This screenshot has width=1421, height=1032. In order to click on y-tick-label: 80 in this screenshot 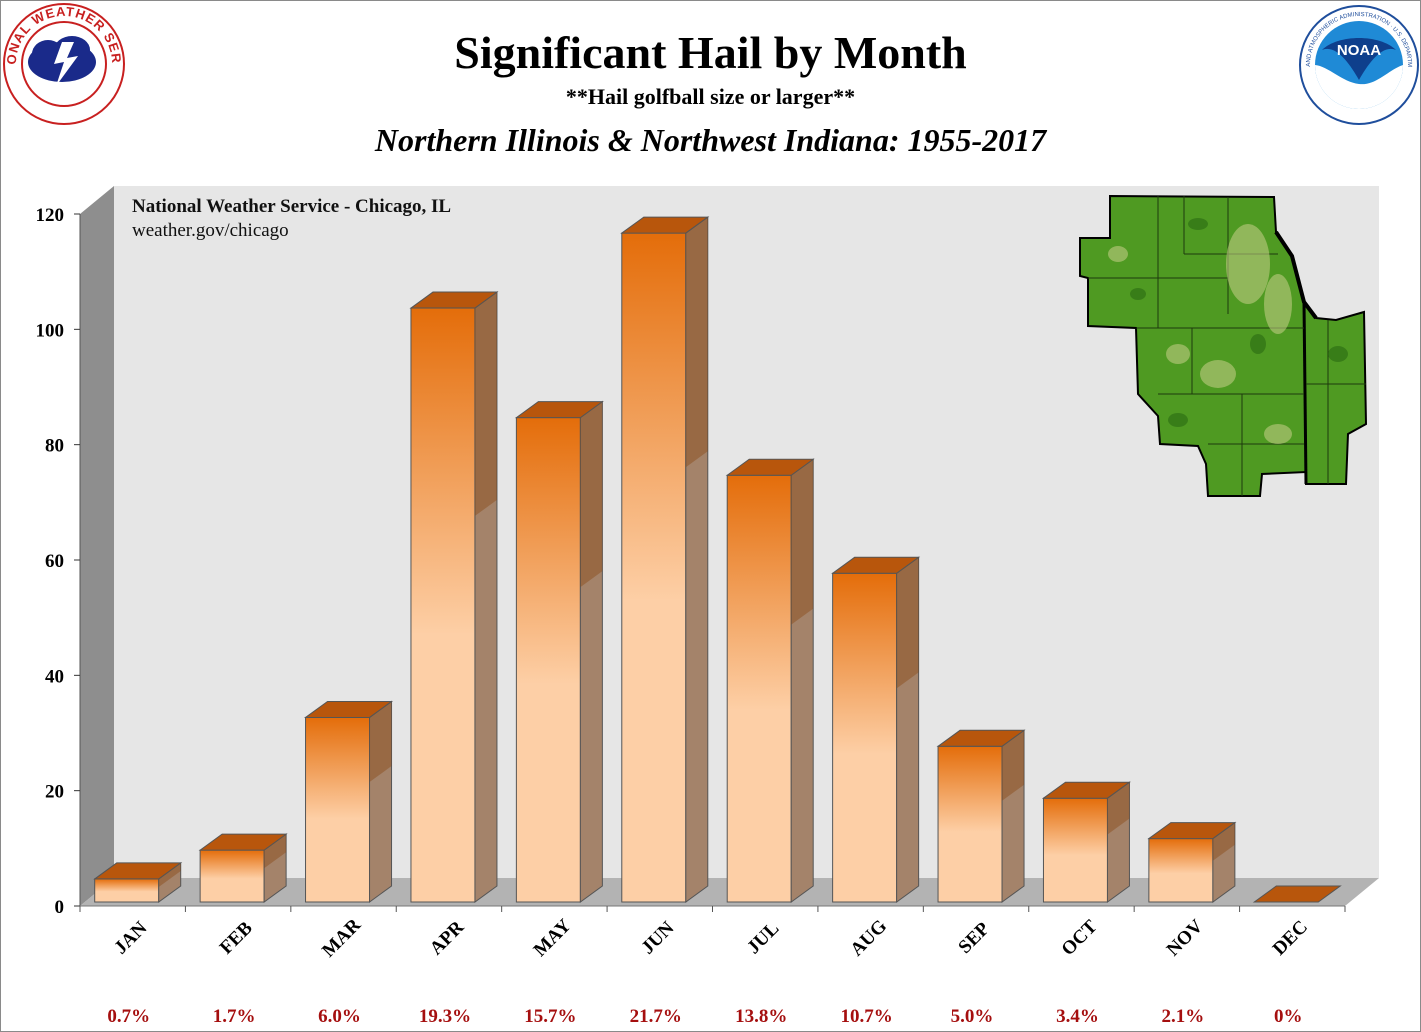, I will do `click(54, 446)`.